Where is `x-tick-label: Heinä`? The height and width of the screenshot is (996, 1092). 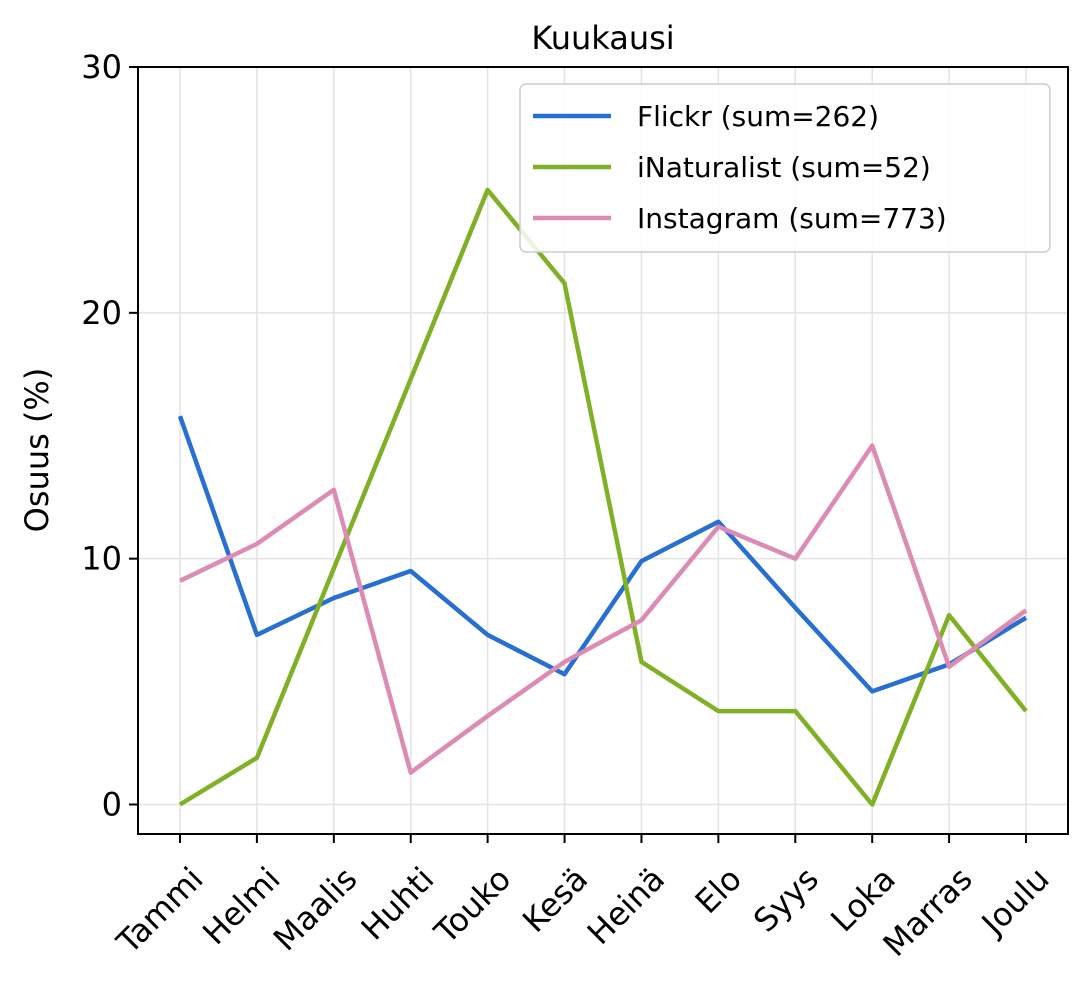 x-tick-label: Heinä is located at coordinates (626, 906).